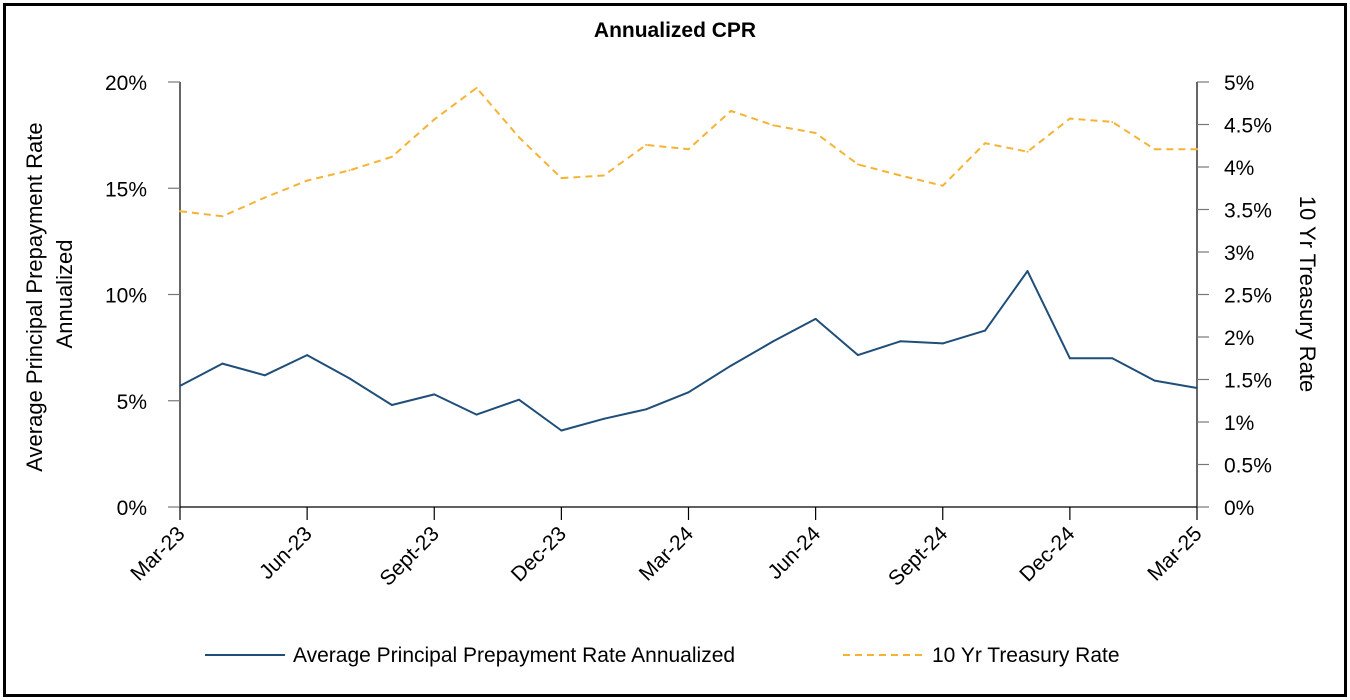 Image resolution: width=1350 pixels, height=700 pixels. I want to click on x-tick-label: Mar-25, so click(1174, 553).